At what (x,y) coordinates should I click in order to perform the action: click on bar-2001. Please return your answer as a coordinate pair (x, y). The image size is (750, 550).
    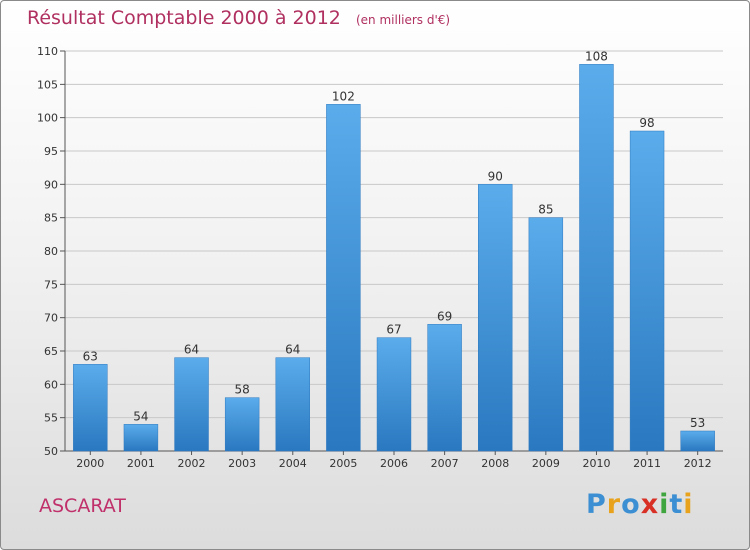
    Looking at the image, I should click on (141, 438).